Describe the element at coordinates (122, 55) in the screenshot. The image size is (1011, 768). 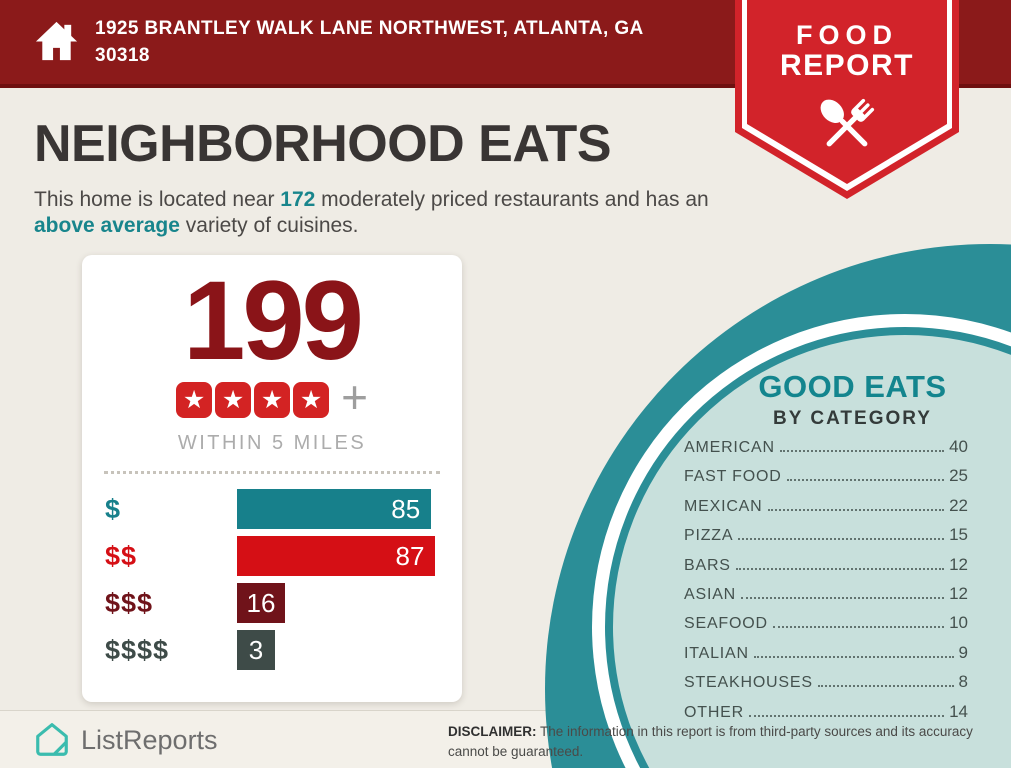
I see `address-line-2: 30318` at that location.